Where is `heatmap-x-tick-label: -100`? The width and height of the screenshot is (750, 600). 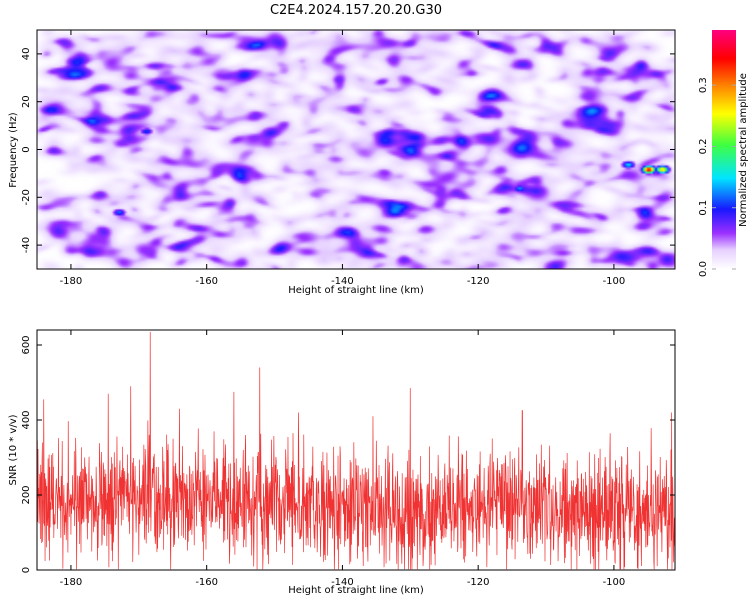
heatmap-x-tick-label: -100 is located at coordinates (614, 281).